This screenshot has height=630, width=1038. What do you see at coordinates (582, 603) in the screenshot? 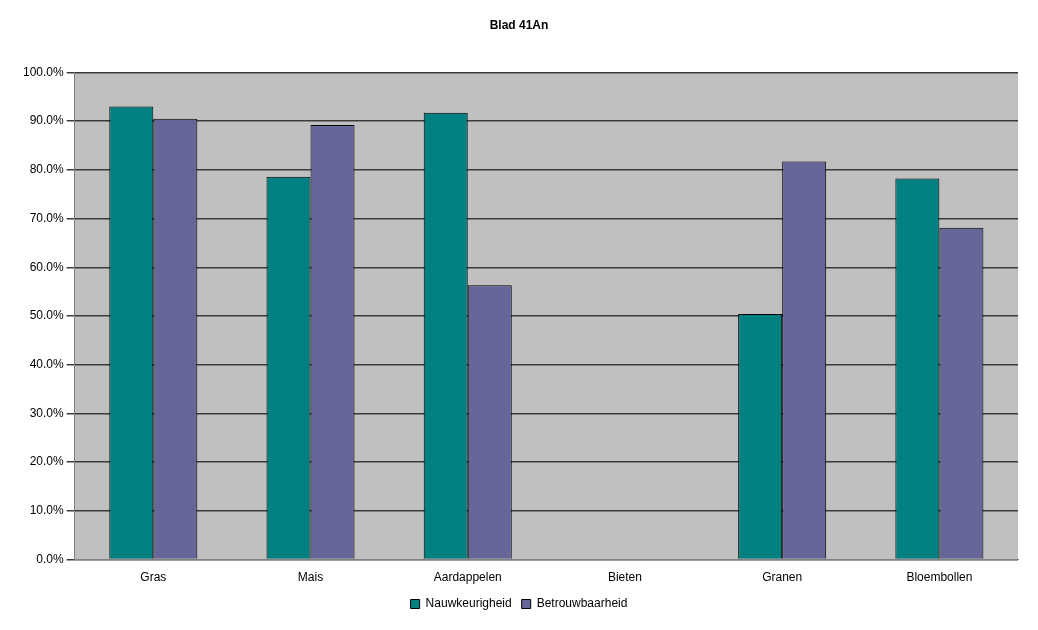
I see `legend-label: Betrouwbaarheid` at bounding box center [582, 603].